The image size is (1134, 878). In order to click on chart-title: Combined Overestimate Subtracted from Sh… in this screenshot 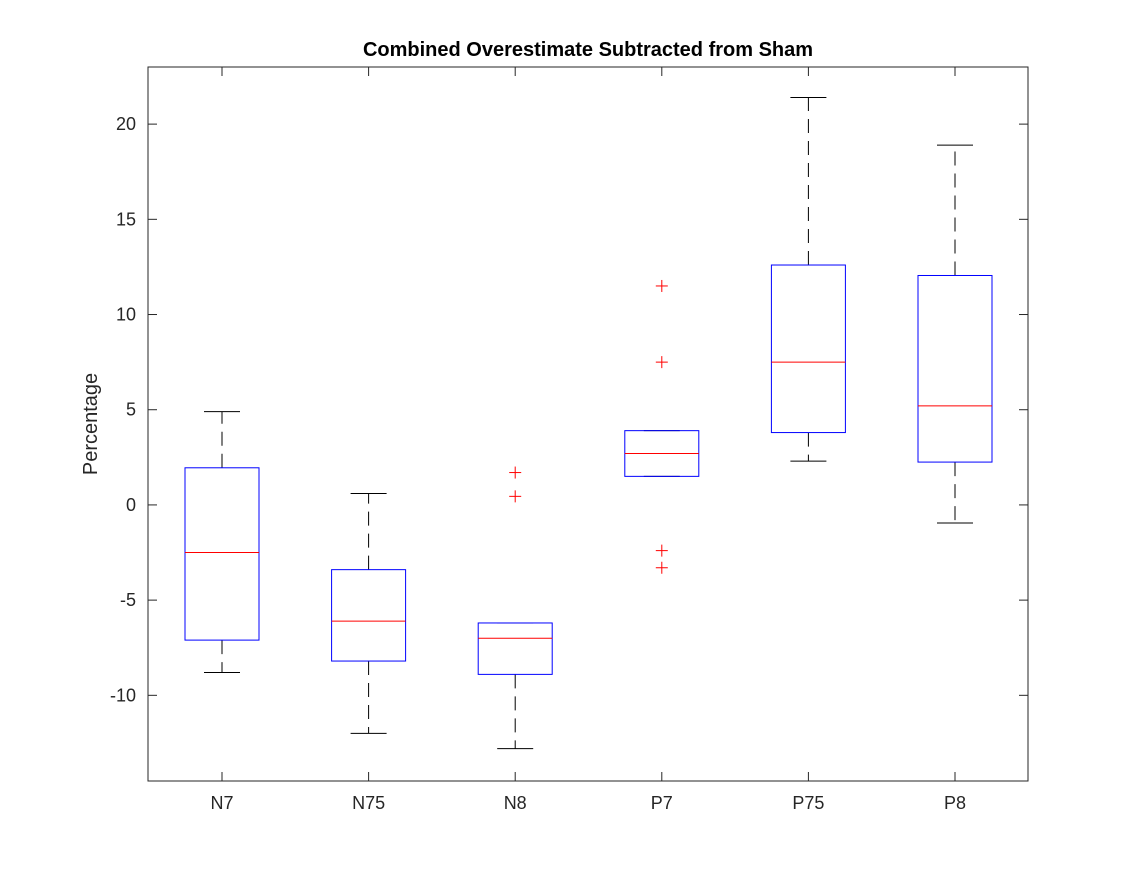, I will do `click(588, 50)`.